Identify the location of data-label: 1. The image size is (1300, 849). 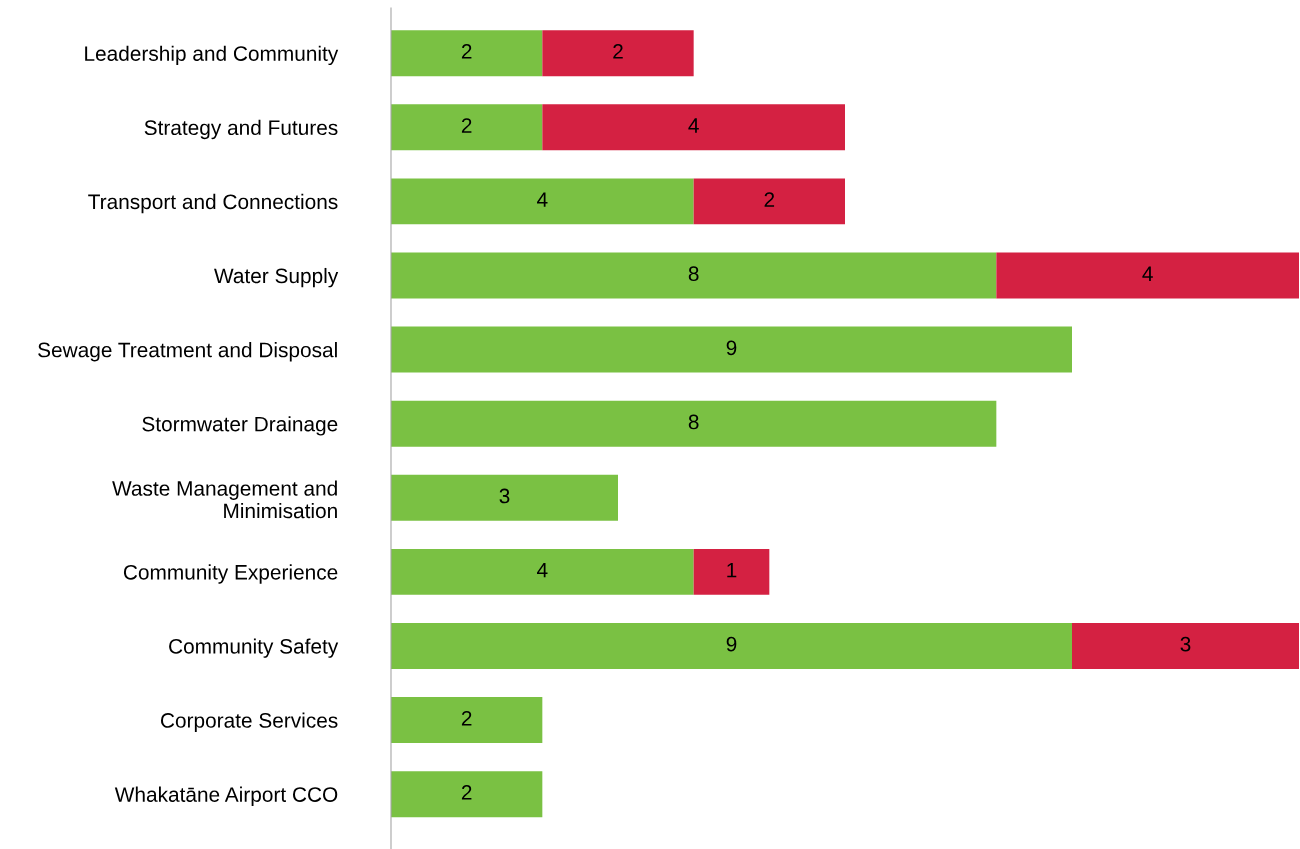
(732, 570).